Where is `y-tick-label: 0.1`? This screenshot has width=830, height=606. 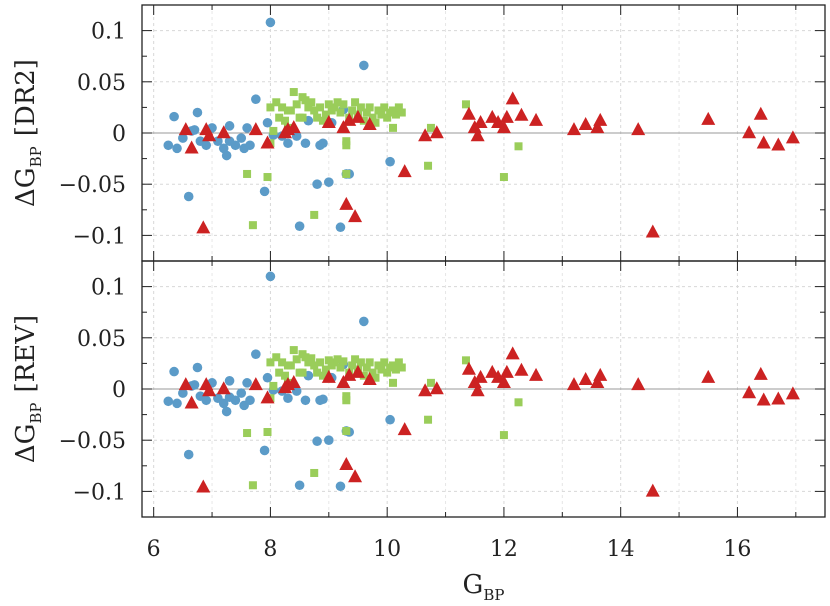 y-tick-label: 0.1 is located at coordinates (108, 288).